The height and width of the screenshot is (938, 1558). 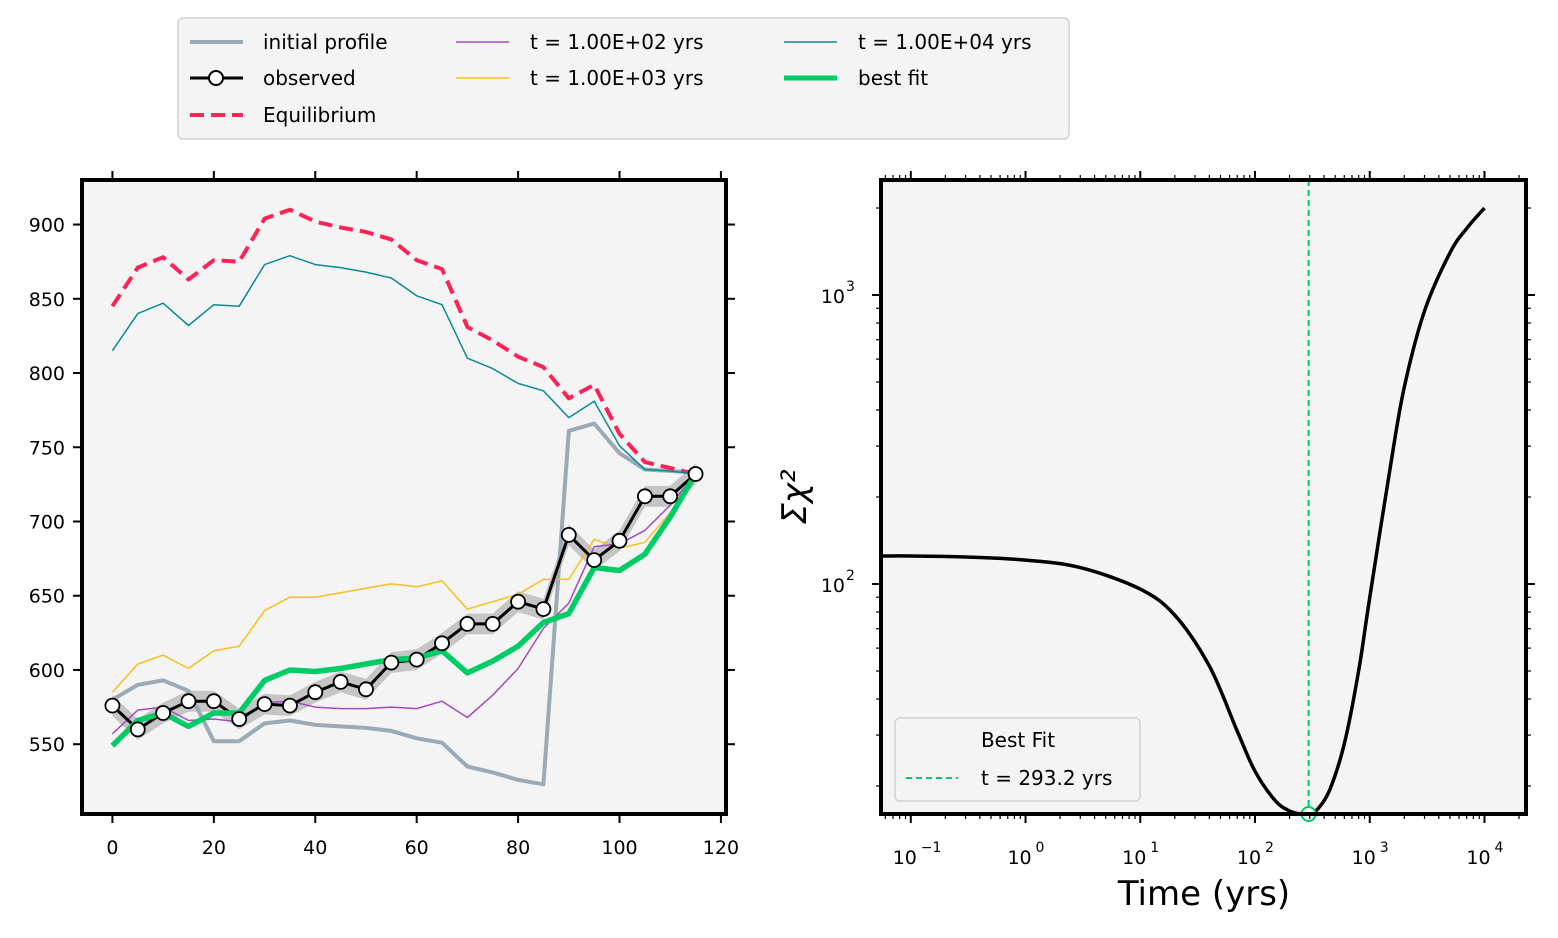 What do you see at coordinates (893, 78) in the screenshot?
I see `legend-label-best-fit: best fit` at bounding box center [893, 78].